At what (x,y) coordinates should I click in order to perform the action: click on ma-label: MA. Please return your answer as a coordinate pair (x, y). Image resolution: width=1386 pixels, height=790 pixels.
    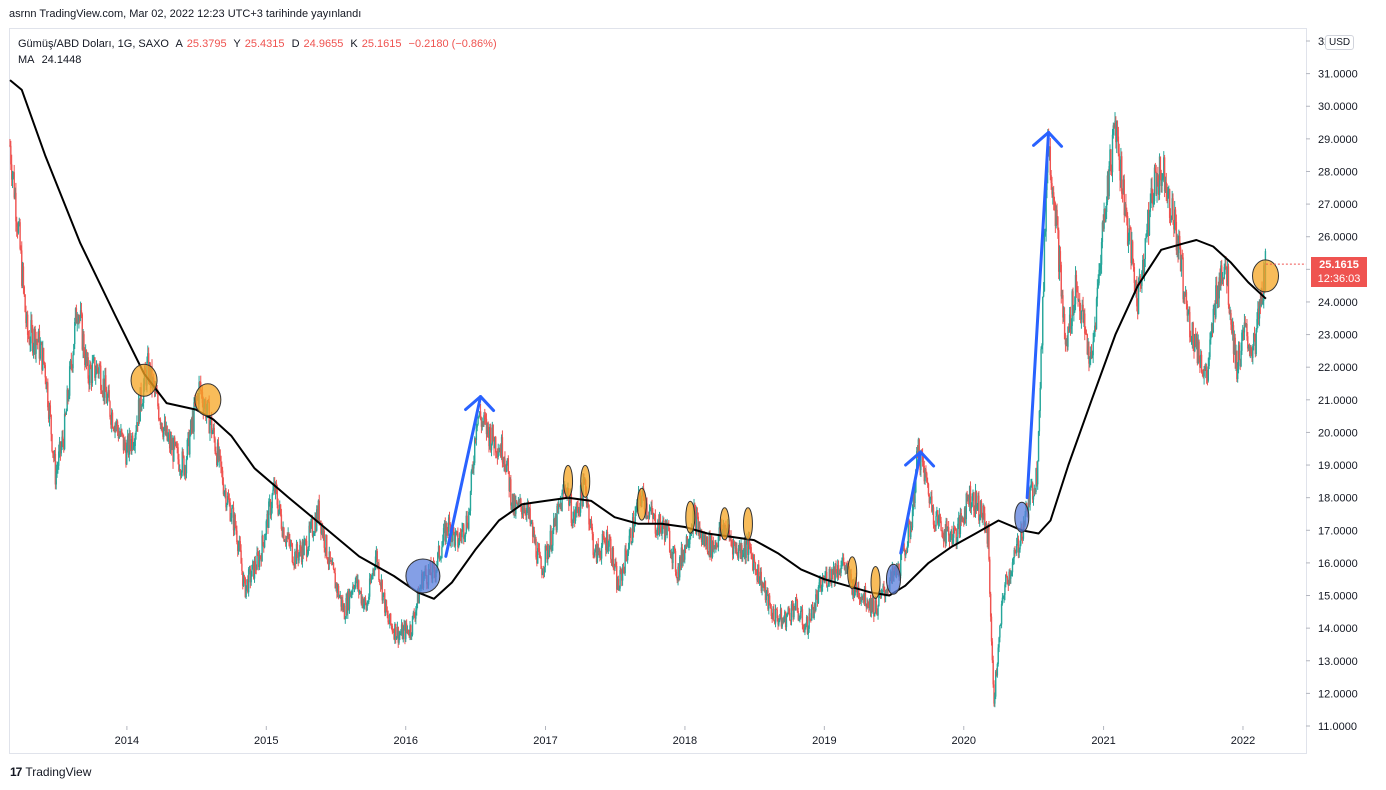
    Looking at the image, I should click on (26, 60).